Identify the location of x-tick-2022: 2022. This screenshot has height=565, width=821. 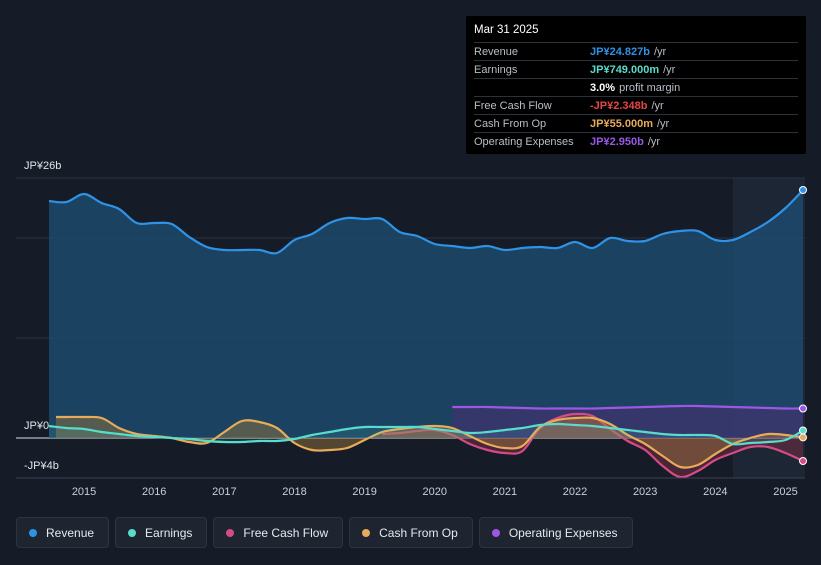
(575, 492).